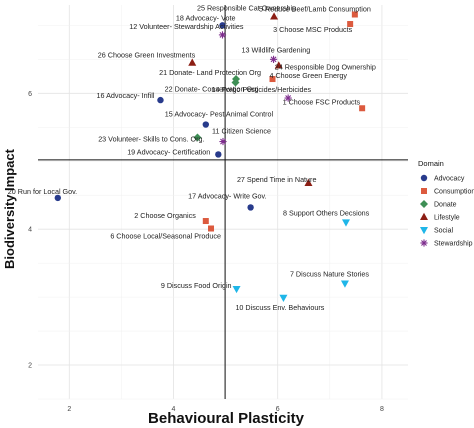 This screenshot has width=474, height=428. What do you see at coordinates (165, 235) in the screenshot?
I see `point-label: 6 Choose Local/Seasonal Produce` at bounding box center [165, 235].